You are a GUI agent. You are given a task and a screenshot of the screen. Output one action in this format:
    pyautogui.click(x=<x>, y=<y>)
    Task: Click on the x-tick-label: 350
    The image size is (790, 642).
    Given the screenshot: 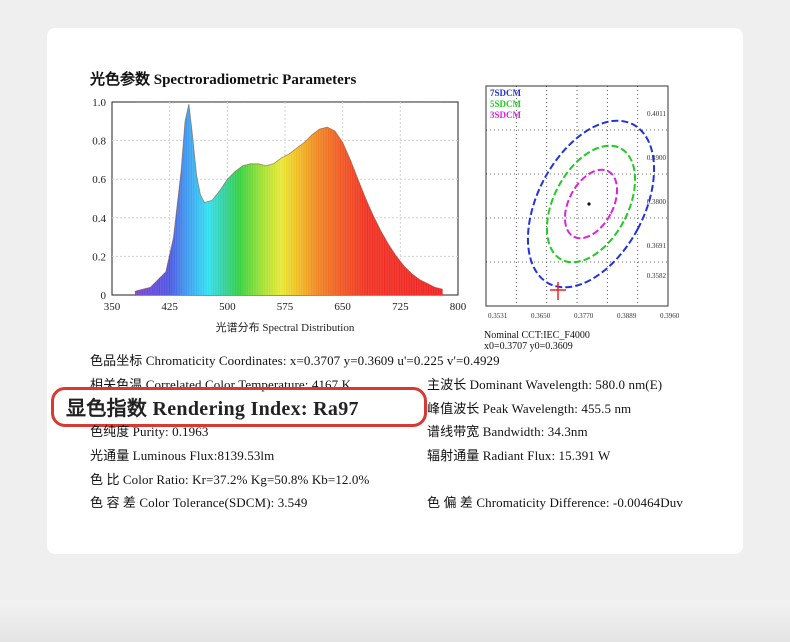 What is the action you would take?
    pyautogui.click(x=112, y=307)
    